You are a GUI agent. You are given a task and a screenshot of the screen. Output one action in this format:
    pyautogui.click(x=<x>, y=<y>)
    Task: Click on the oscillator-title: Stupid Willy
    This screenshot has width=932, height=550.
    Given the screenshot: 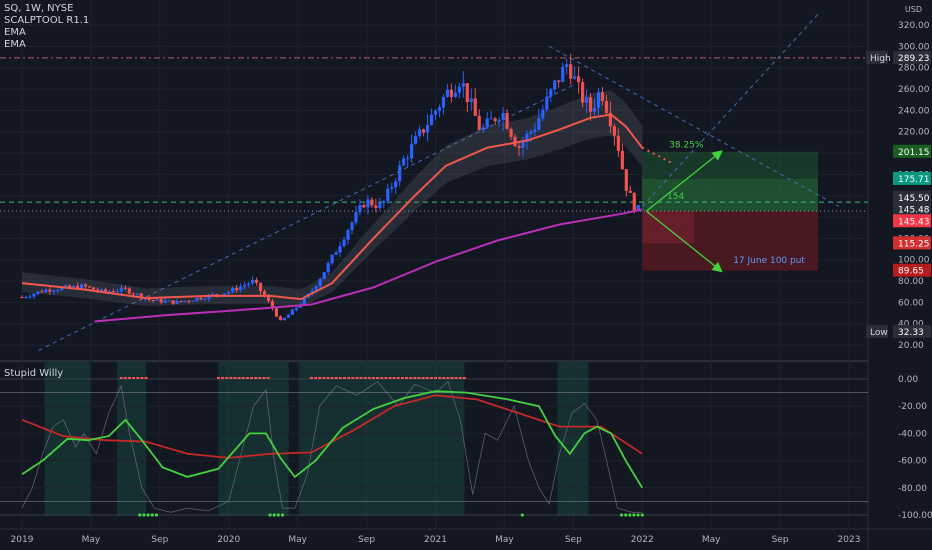 What is the action you would take?
    pyautogui.click(x=34, y=373)
    